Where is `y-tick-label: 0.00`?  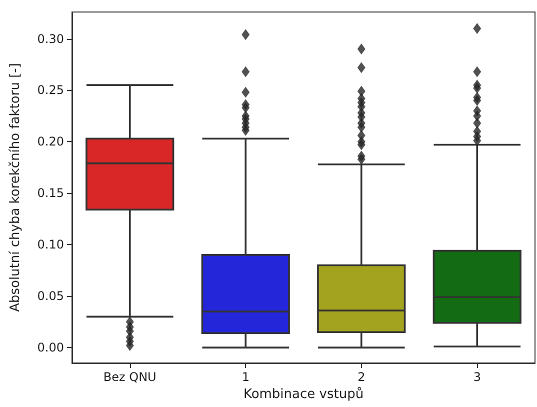 y-tick-label: 0.00 is located at coordinates (50, 347).